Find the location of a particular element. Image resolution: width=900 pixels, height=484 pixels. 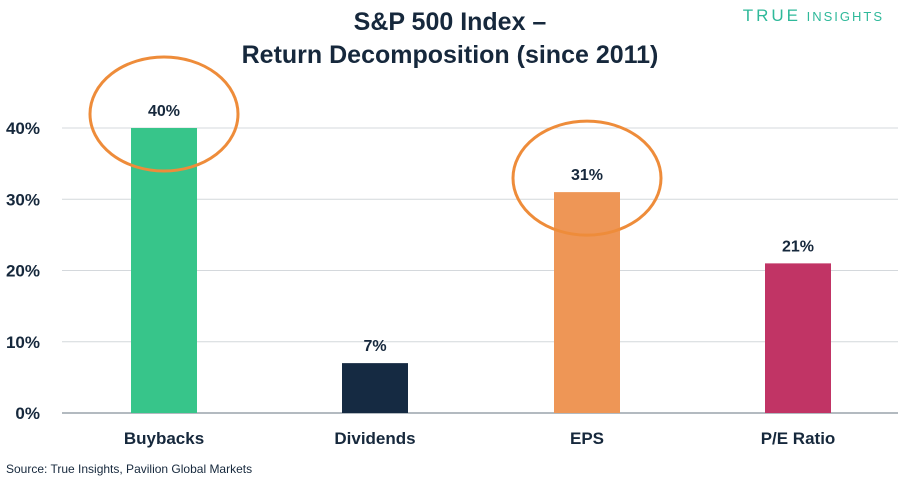

y-tick-label: 40% is located at coordinates (23, 128).